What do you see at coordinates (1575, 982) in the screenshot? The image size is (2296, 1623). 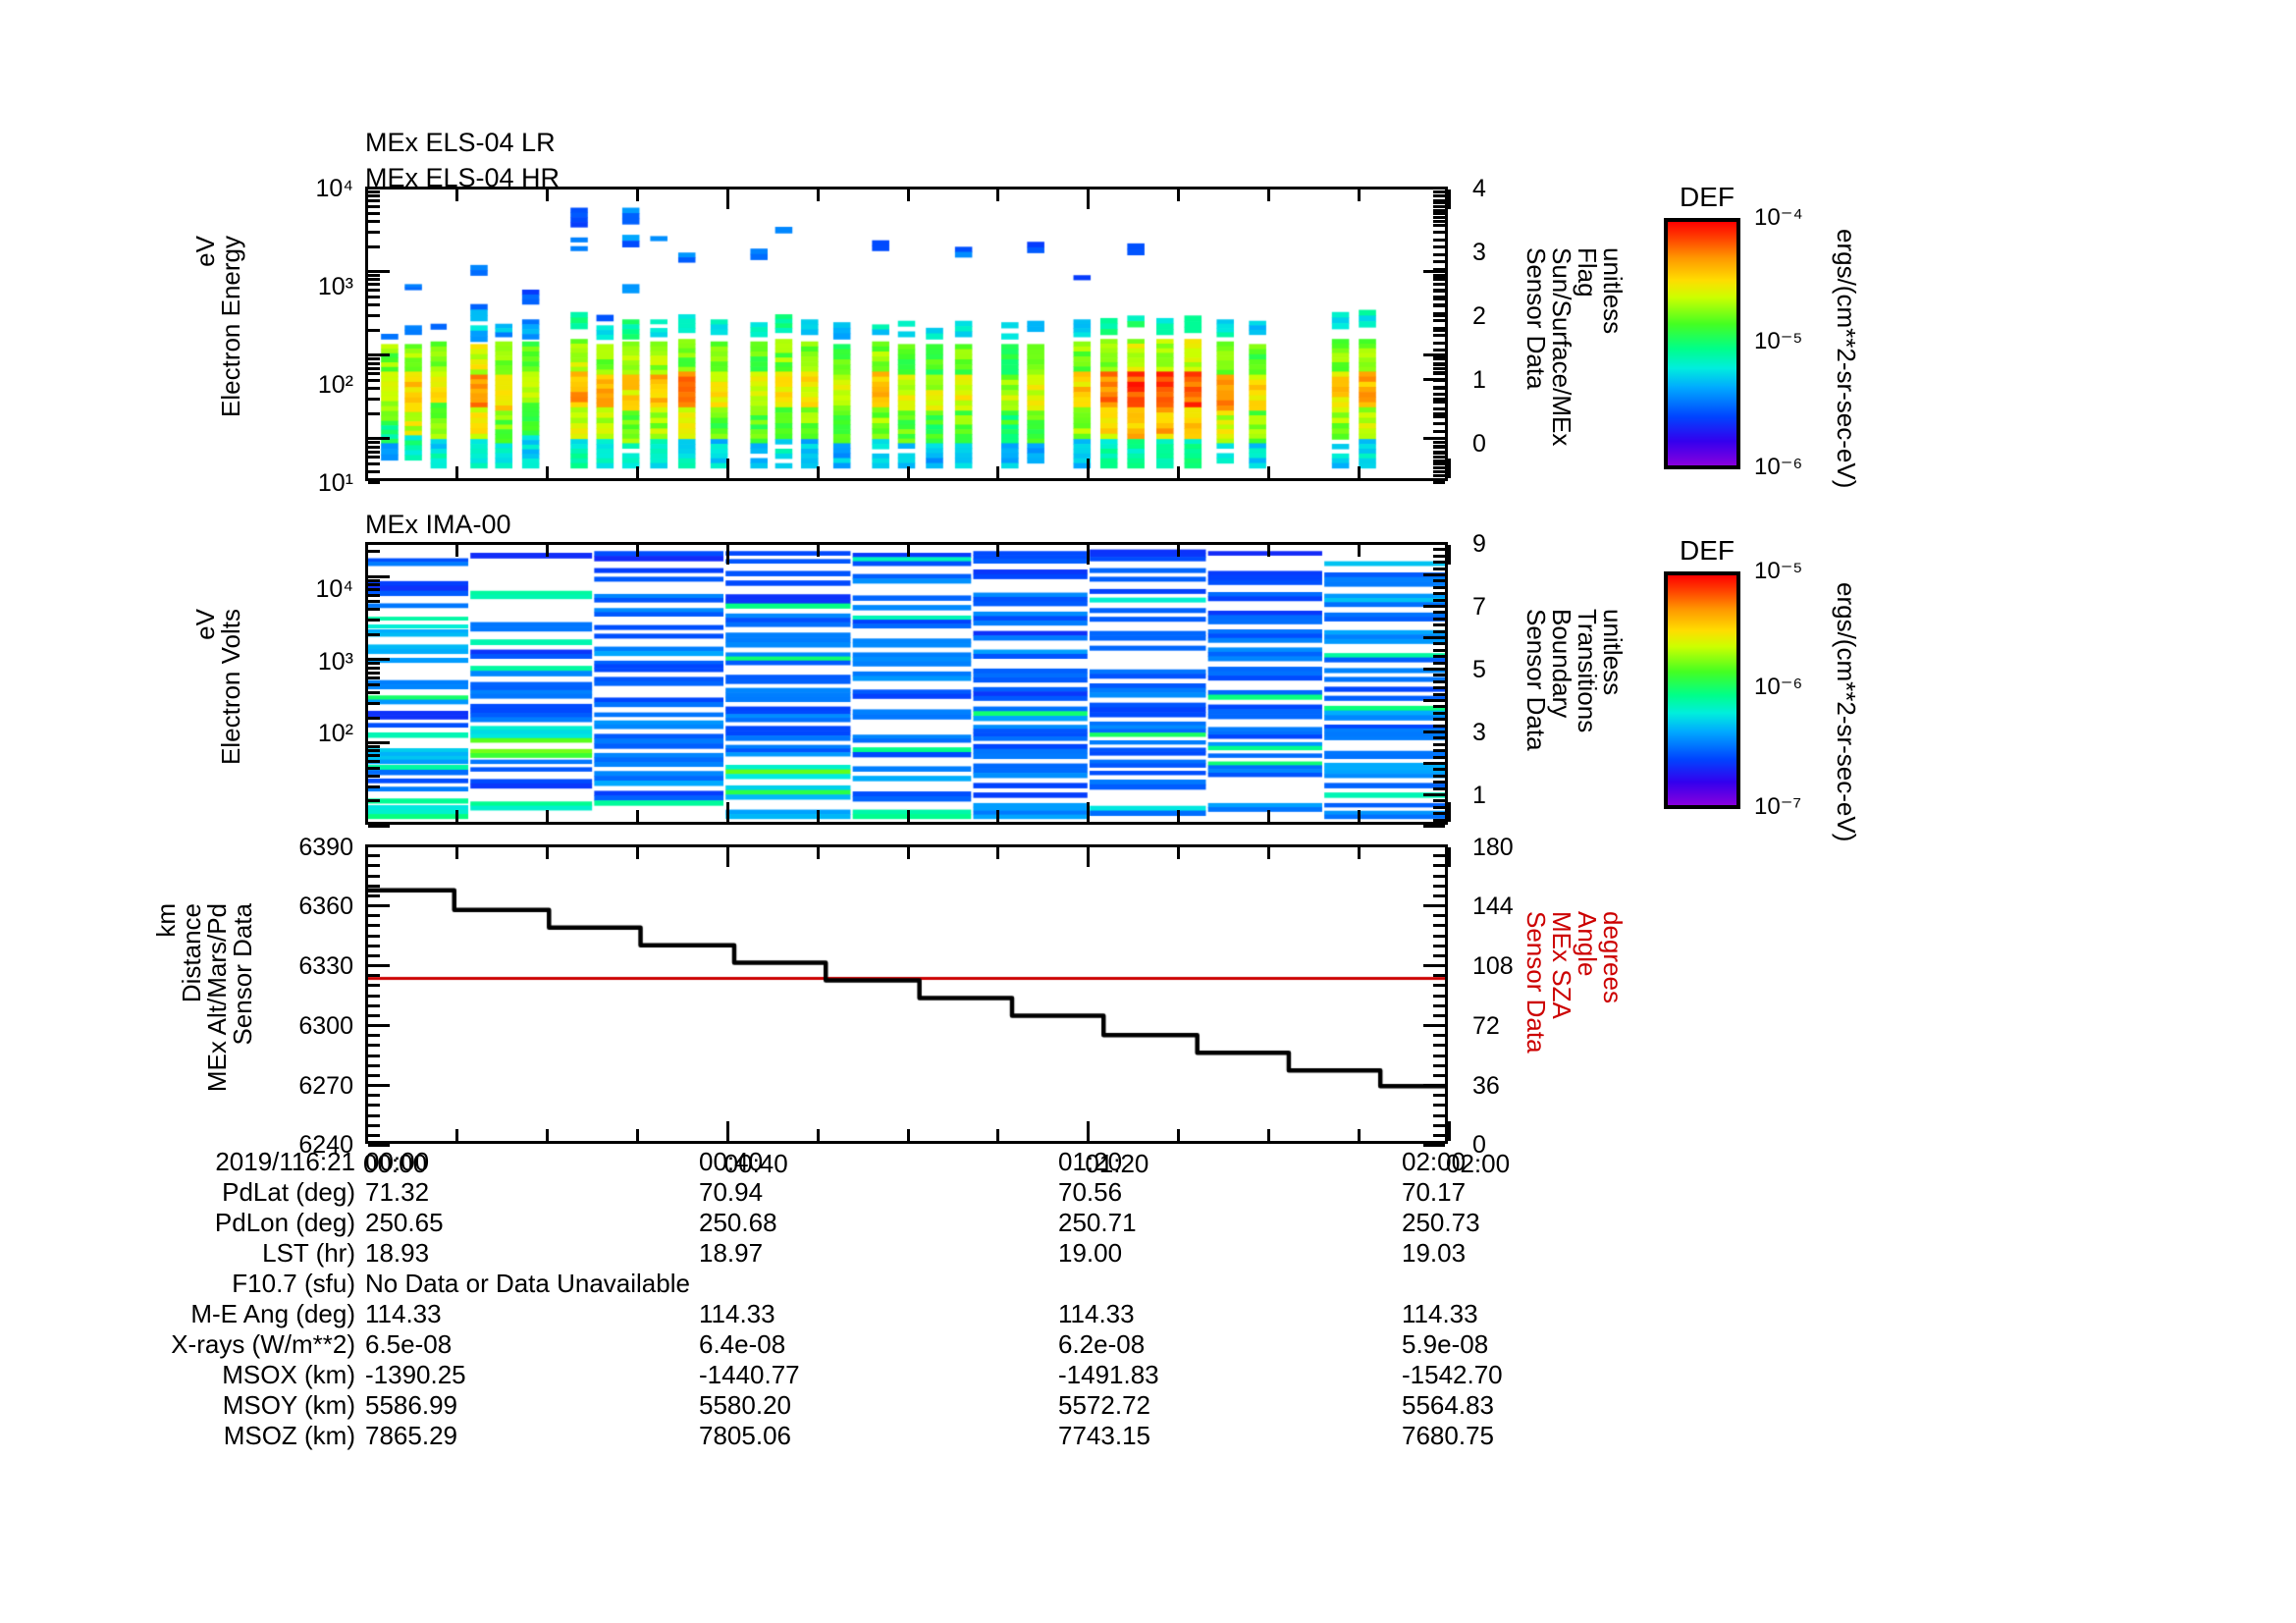 I see `sza-y2-axis-label: Sensor Data MEx SZA Angle degrees` at bounding box center [1575, 982].